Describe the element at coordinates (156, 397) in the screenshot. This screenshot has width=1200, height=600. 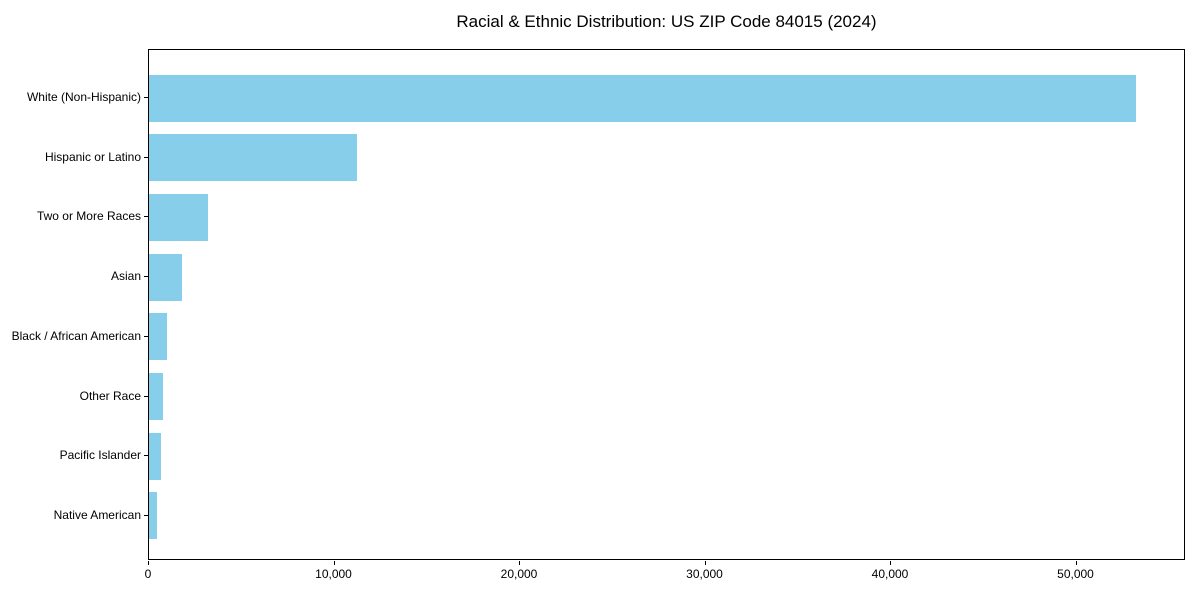
I see `bar-other-race` at that location.